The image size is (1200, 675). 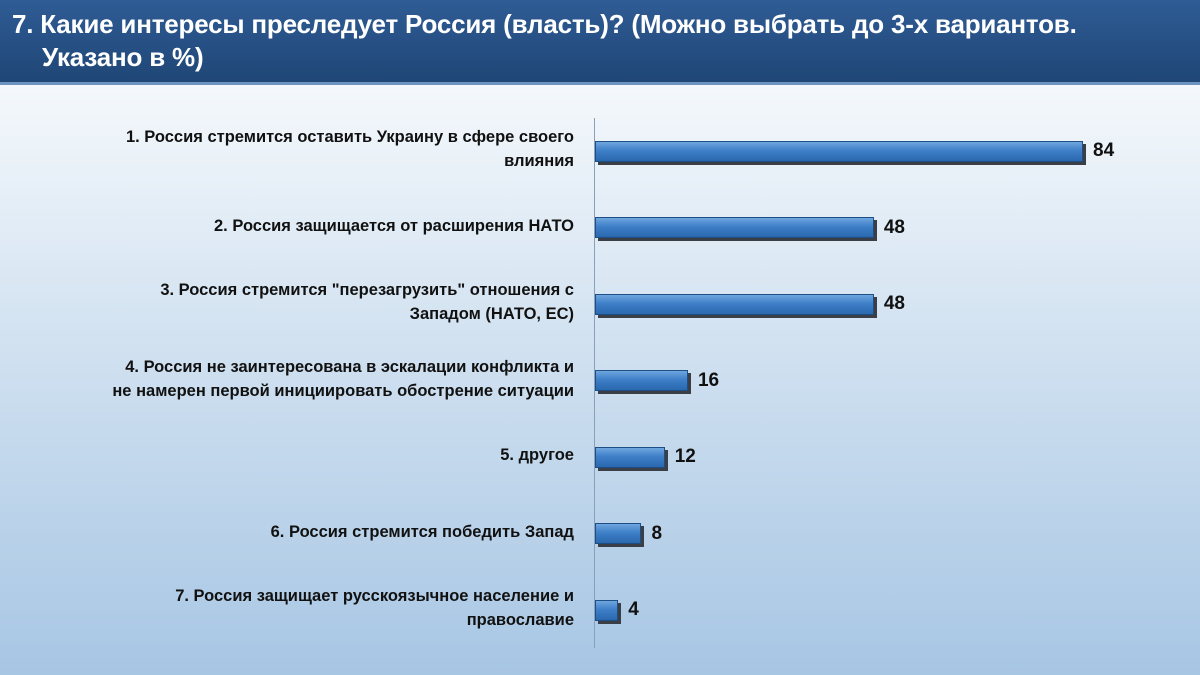 I want to click on value-label: 12, so click(x=685, y=456).